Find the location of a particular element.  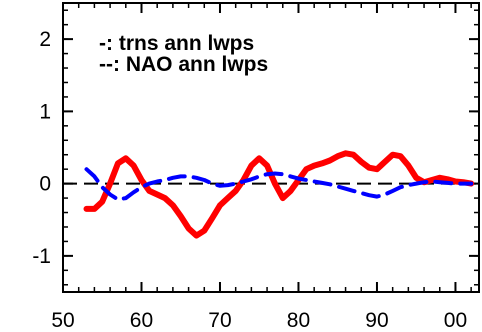

legend-entry-trns: -: trns ann lwps is located at coordinates (176, 43).